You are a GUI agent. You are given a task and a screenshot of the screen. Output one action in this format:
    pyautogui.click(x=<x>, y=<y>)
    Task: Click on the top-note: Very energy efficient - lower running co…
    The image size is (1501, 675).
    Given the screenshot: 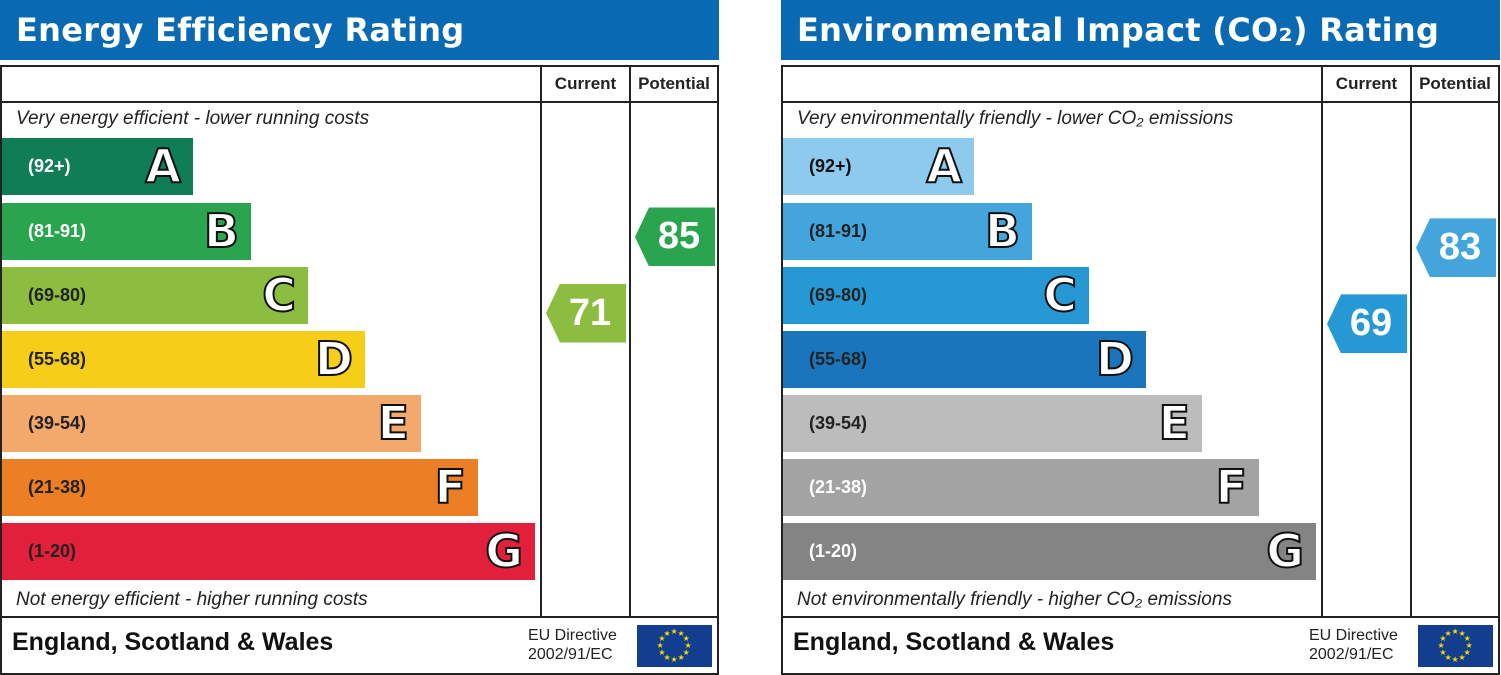 What is the action you would take?
    pyautogui.click(x=193, y=118)
    